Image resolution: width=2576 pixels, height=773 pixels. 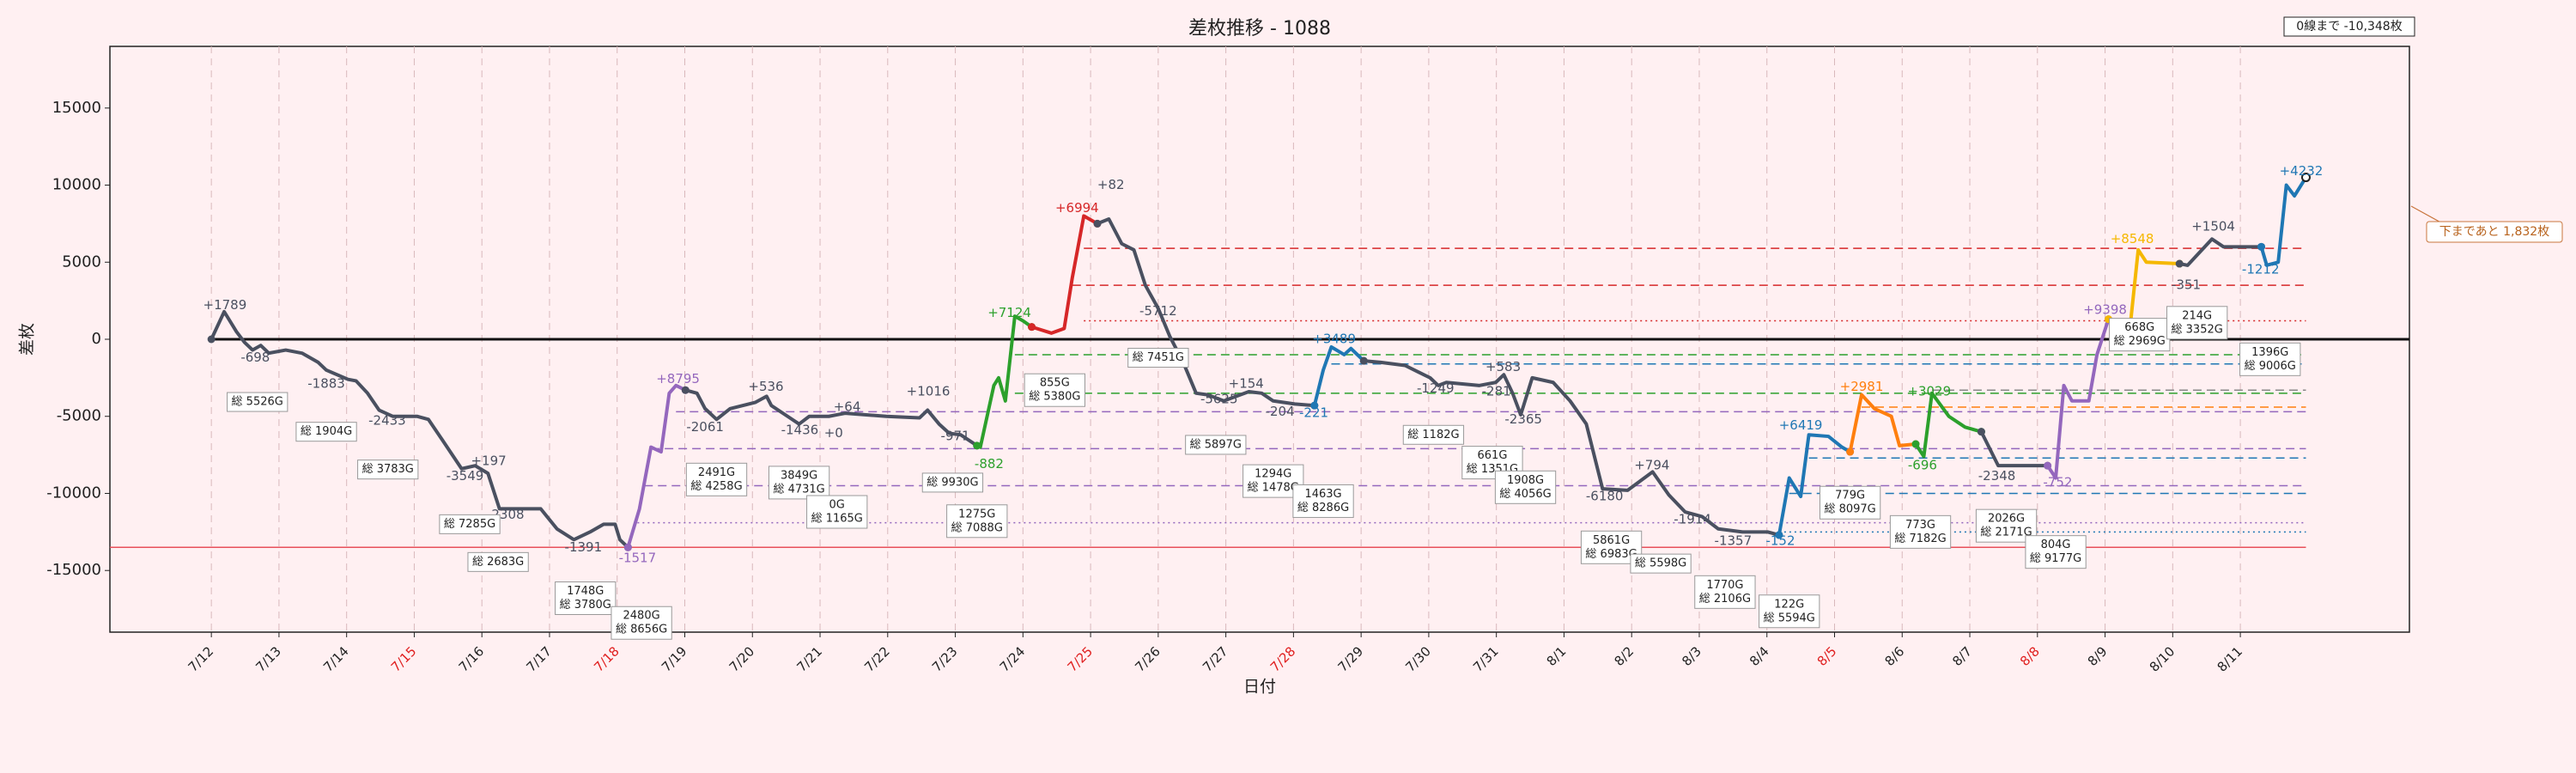 What do you see at coordinates (1496, 391) in the screenshot?
I see `point-label: -281` at bounding box center [1496, 391].